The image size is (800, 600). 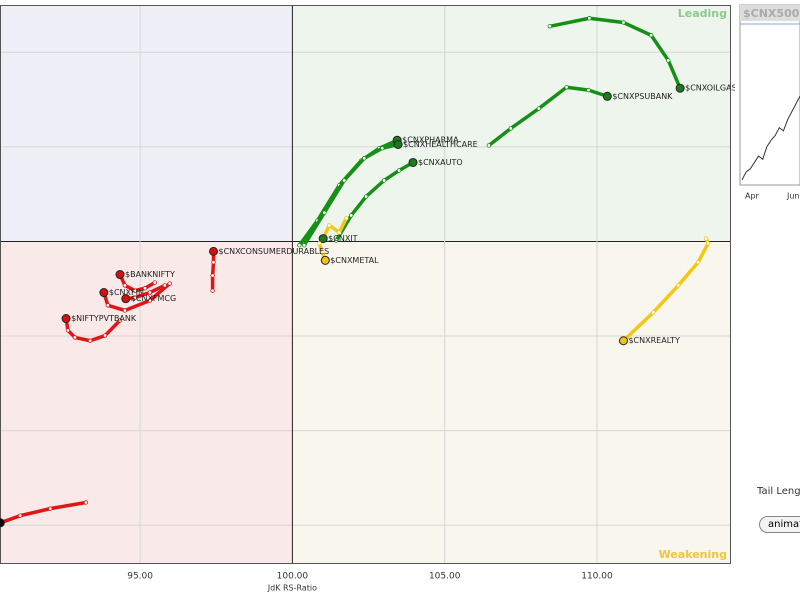 I want to click on mini-x-label: Apr, so click(x=752, y=196).